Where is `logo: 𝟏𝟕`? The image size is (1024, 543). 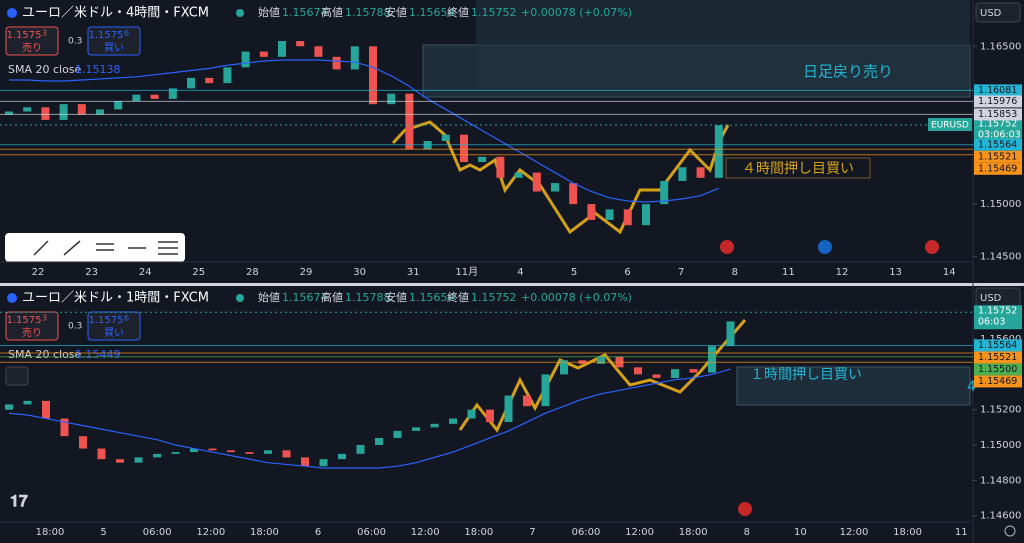 logo: 𝟏𝟕 is located at coordinates (19, 501).